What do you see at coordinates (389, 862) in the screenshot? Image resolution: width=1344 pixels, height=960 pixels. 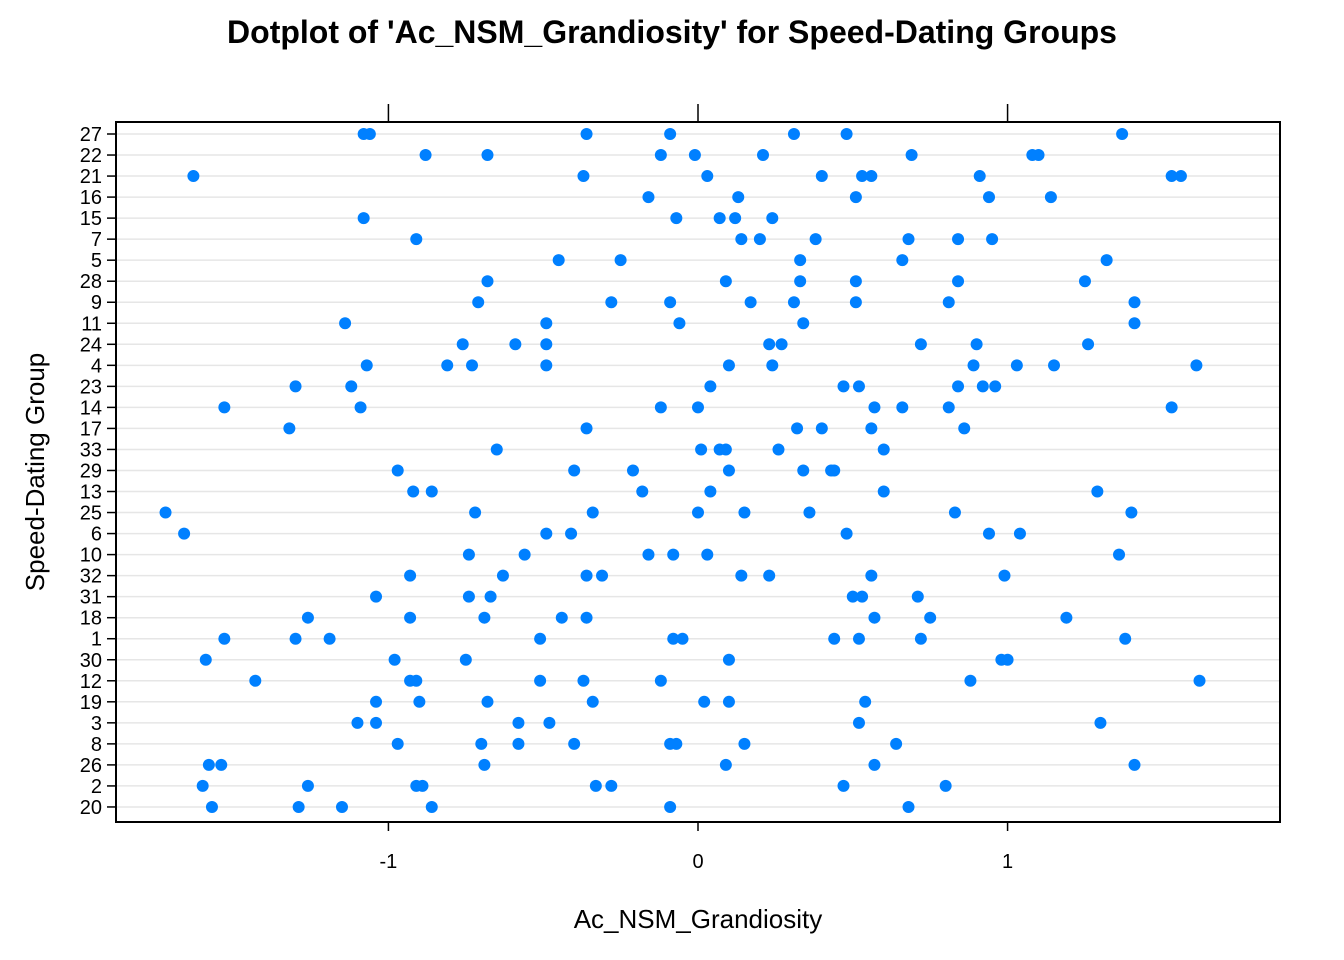 I see `x-tick-label: -1` at bounding box center [389, 862].